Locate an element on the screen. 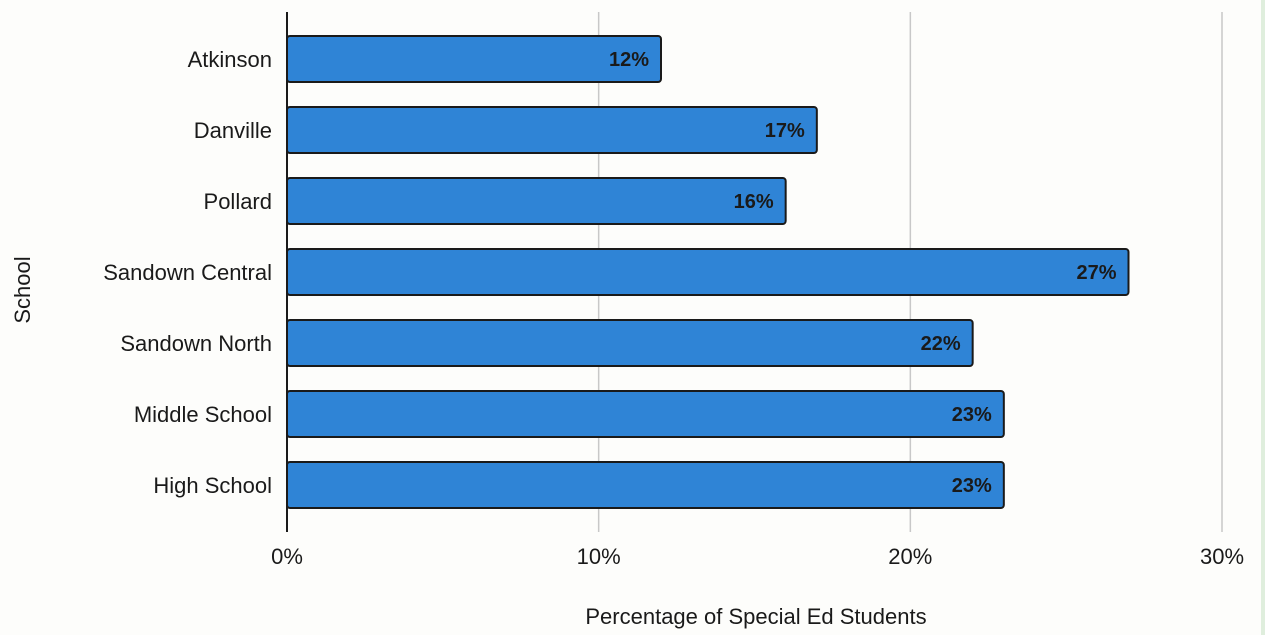  category-label: Sandown Central is located at coordinates (187, 272).